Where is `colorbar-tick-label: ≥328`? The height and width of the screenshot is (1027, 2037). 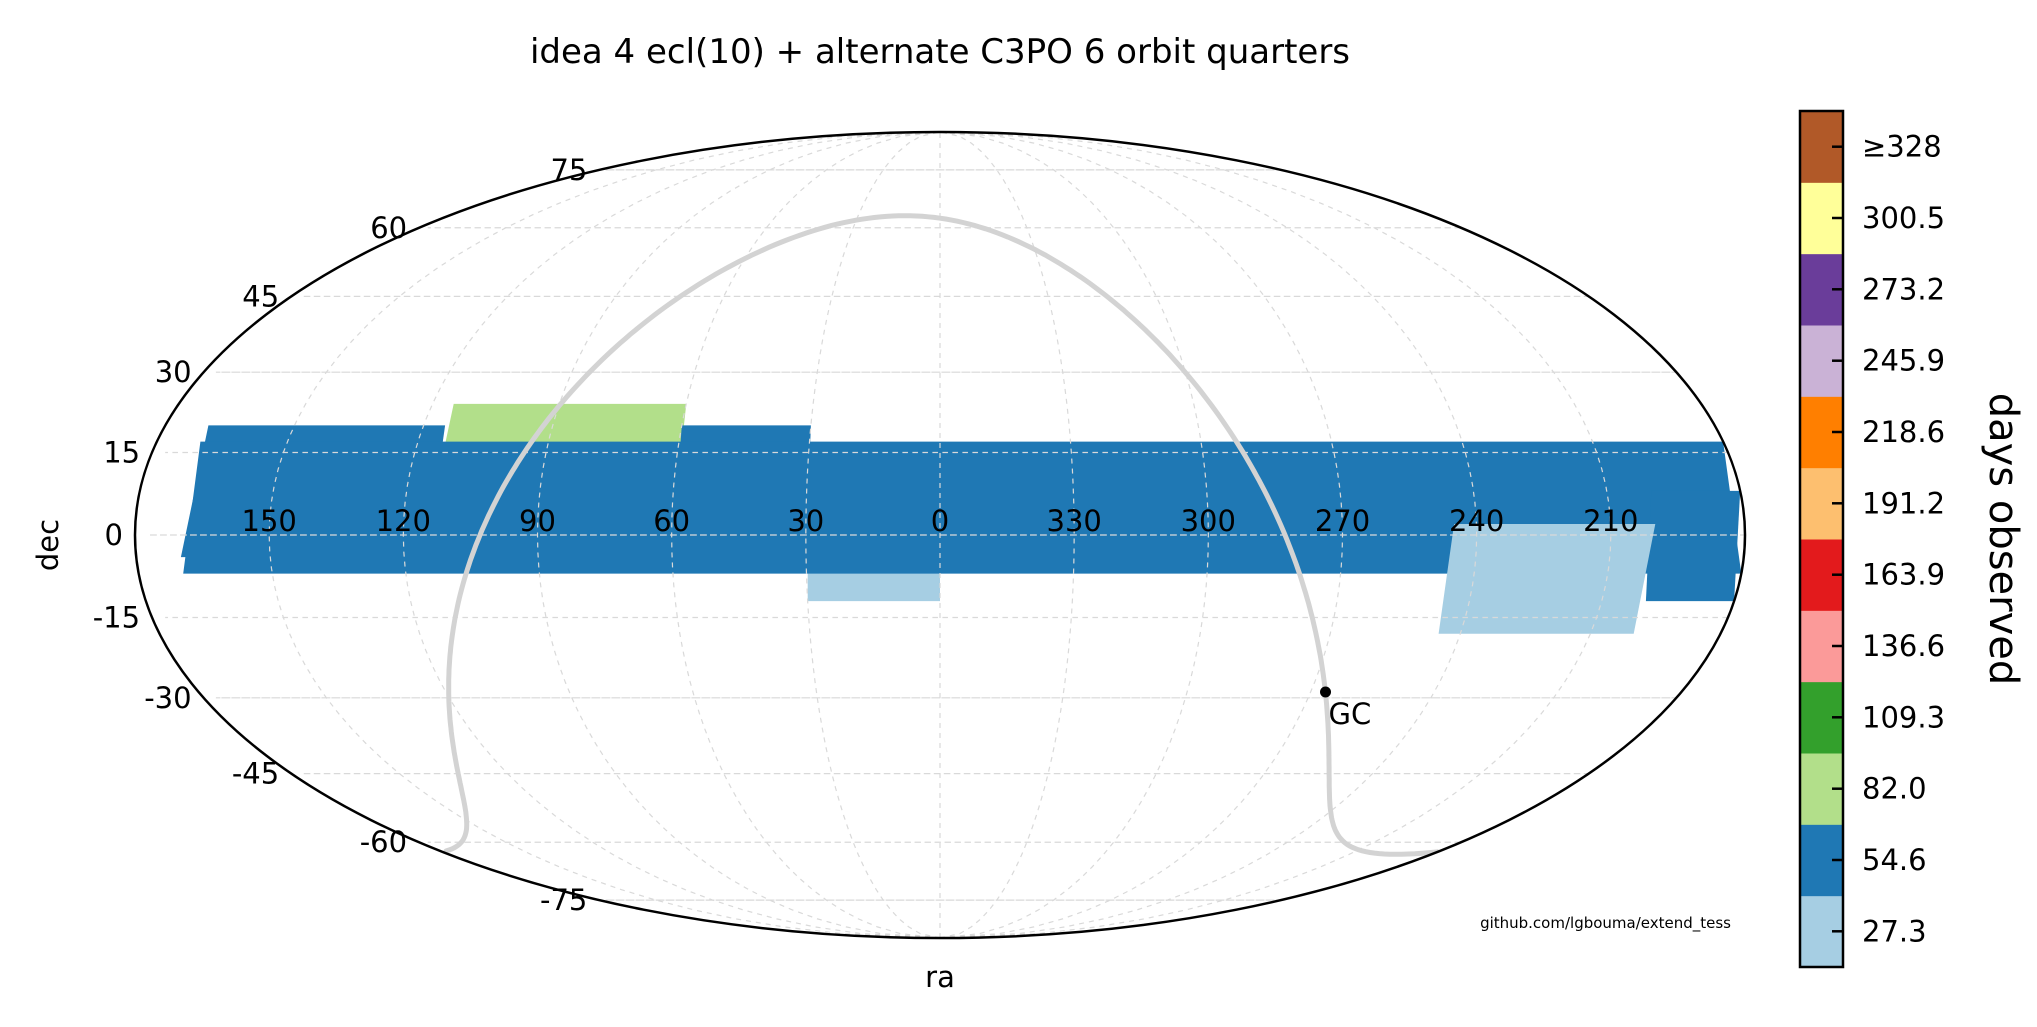
colorbar-tick-label: ≥328 is located at coordinates (1902, 147).